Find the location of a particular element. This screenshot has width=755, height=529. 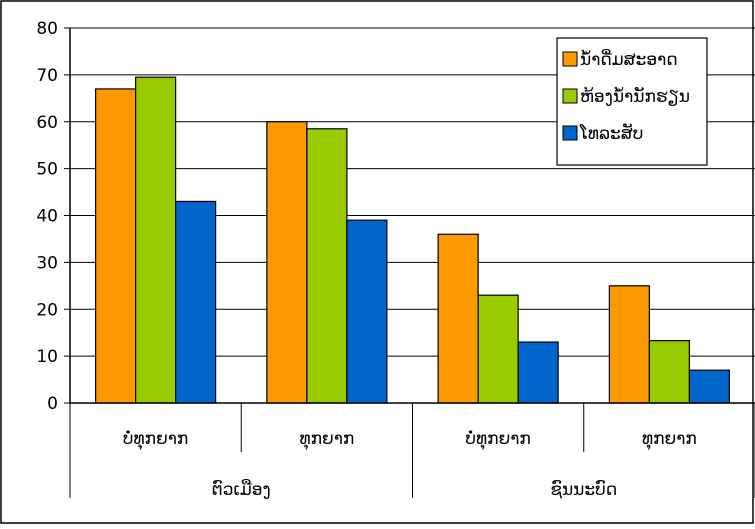

y-tick-label: 40 is located at coordinates (47, 217).